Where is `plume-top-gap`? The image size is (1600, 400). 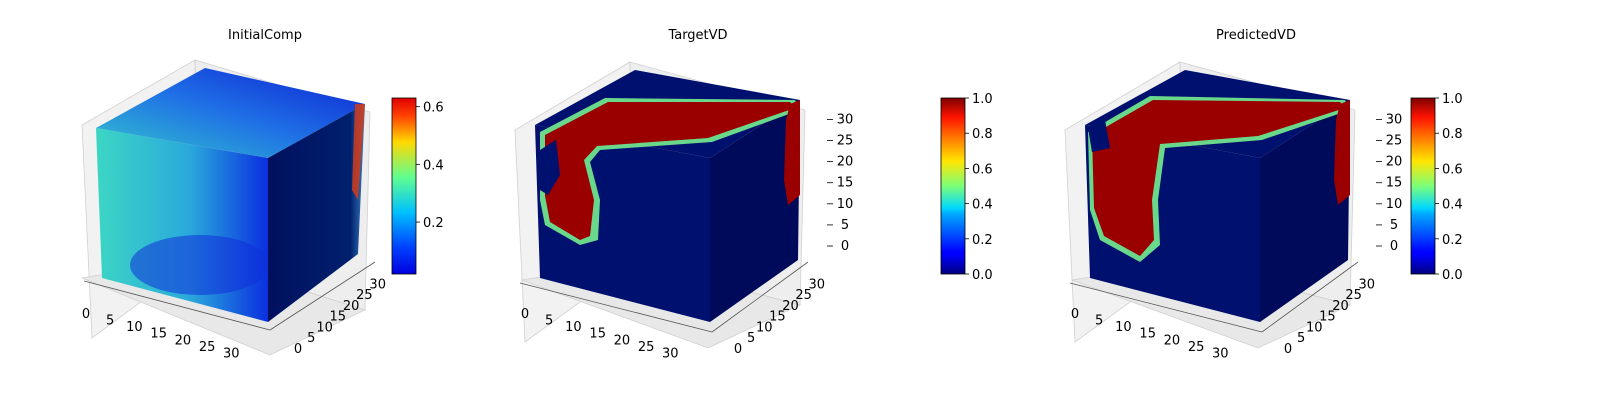 plume-top-gap is located at coordinates (1099, 136).